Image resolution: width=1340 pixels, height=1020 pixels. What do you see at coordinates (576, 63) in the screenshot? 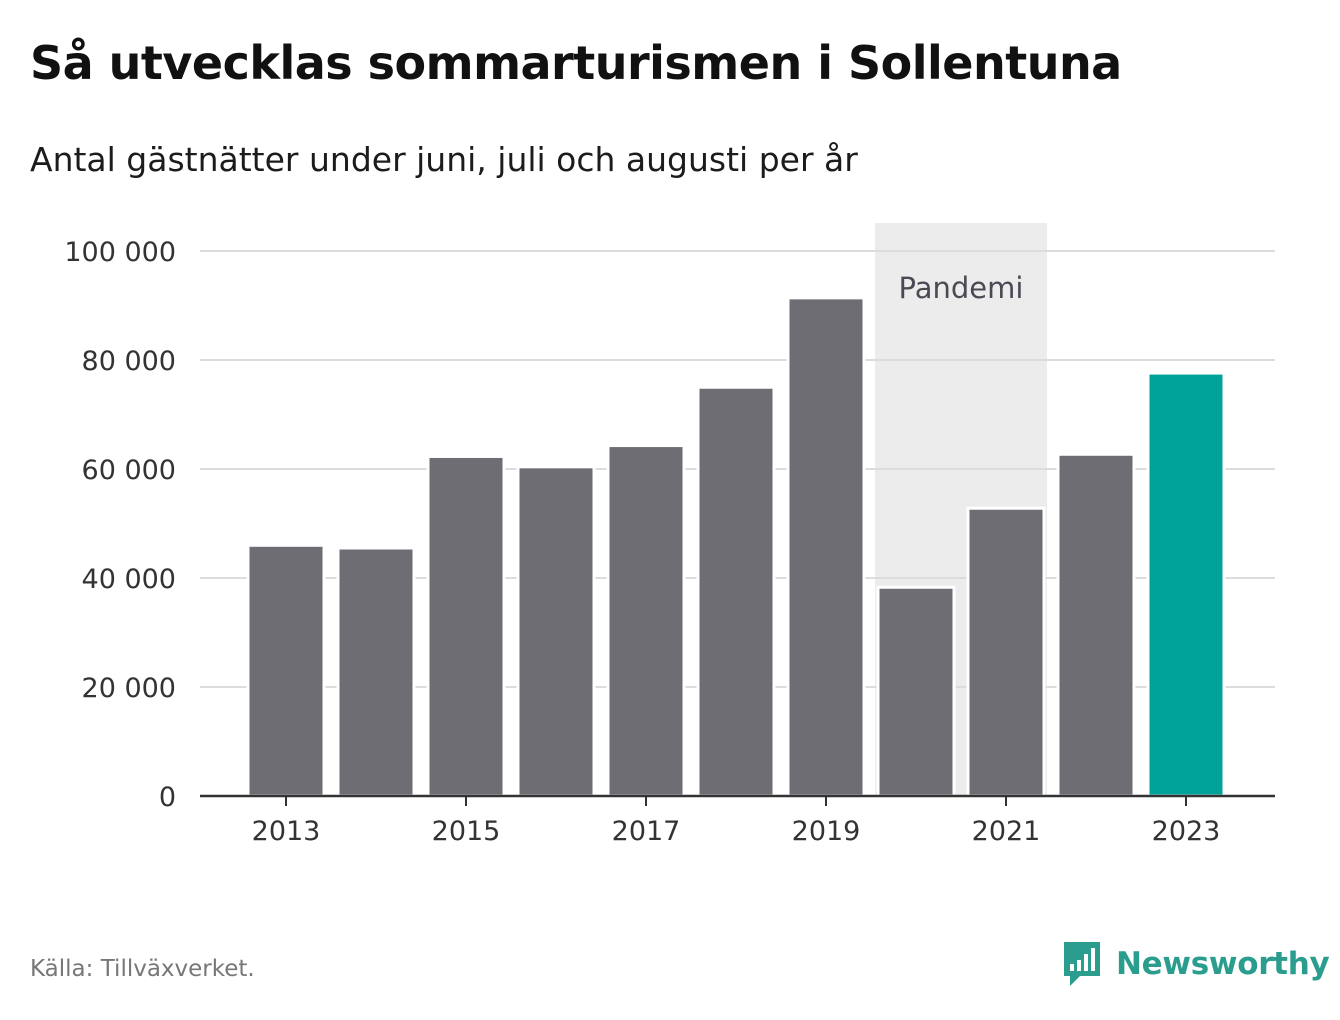
I see `chart-title: Så utvecklas sommarturismen i Sollentuna` at bounding box center [576, 63].